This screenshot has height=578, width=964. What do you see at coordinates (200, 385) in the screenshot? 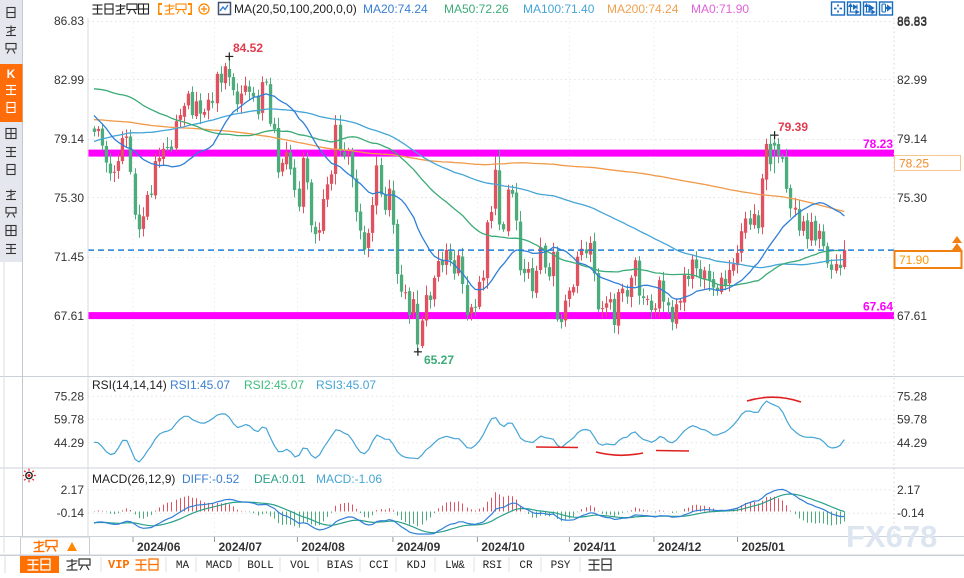
I see `svg-text: RSI1:45.07` at bounding box center [200, 385].